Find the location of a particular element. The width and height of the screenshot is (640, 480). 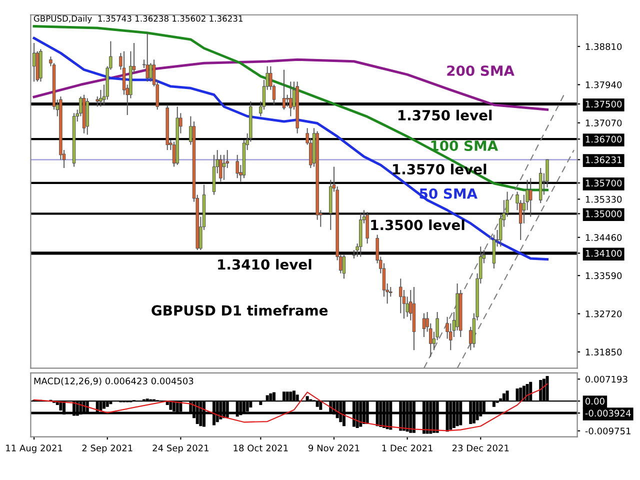

y-tick-label: 1.37500 is located at coordinates (604, 104).